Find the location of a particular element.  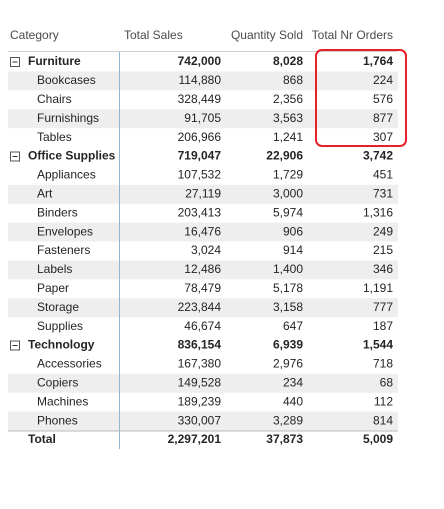

item-value: 1,316 is located at coordinates (378, 212).